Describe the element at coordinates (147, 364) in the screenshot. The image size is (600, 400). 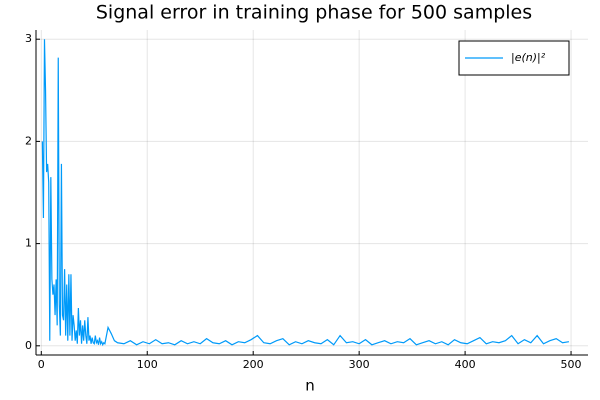
I see `x-tick-label: 100` at that location.